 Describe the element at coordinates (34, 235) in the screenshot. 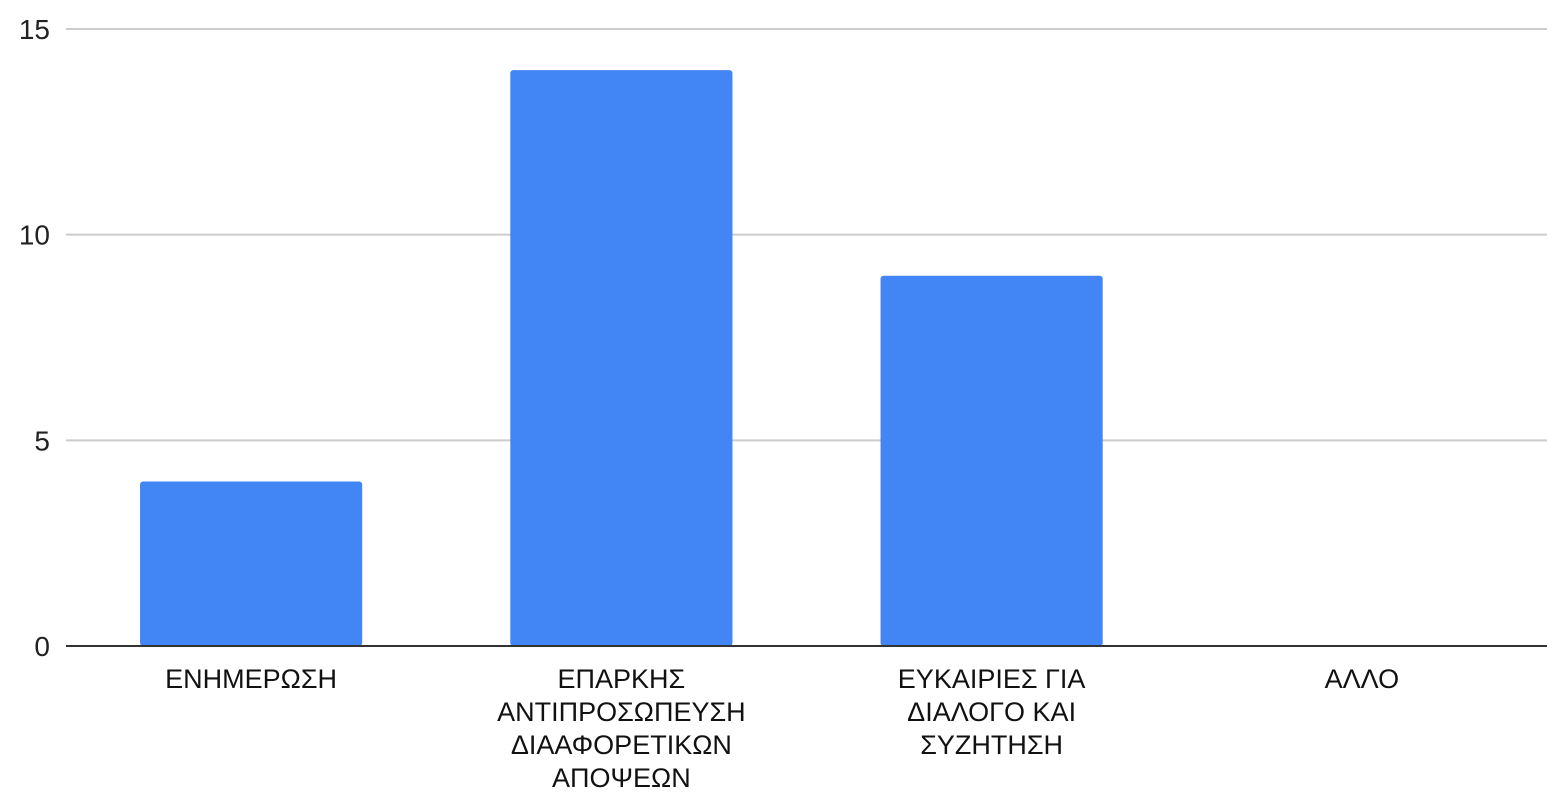

I see `y-tick-label: 10` at that location.